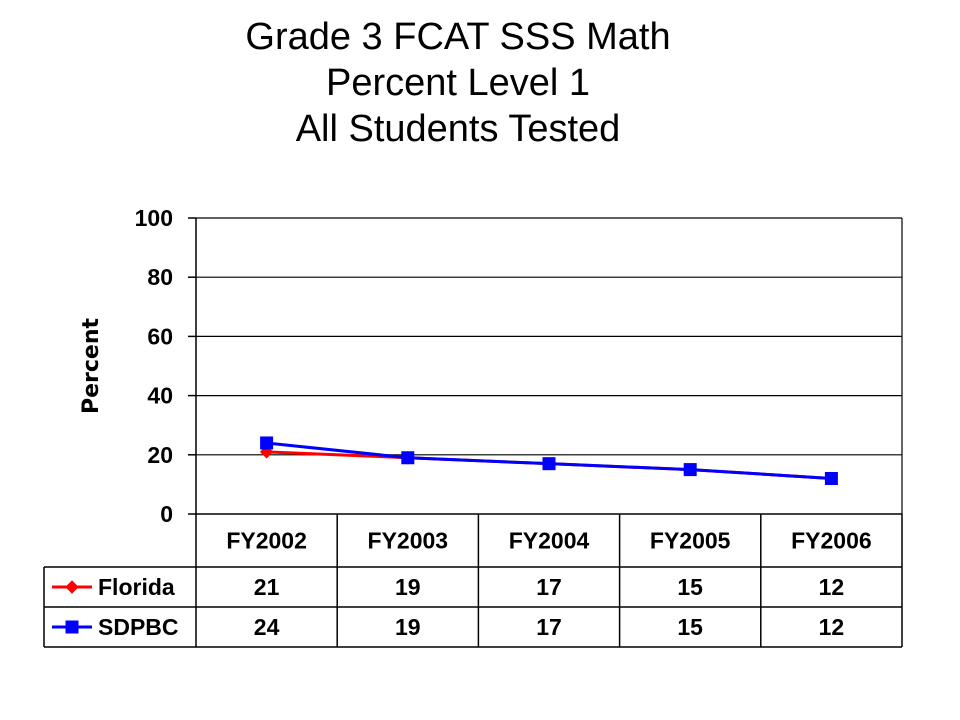 The height and width of the screenshot is (720, 960). What do you see at coordinates (267, 627) in the screenshot?
I see `table-value: 24` at bounding box center [267, 627].